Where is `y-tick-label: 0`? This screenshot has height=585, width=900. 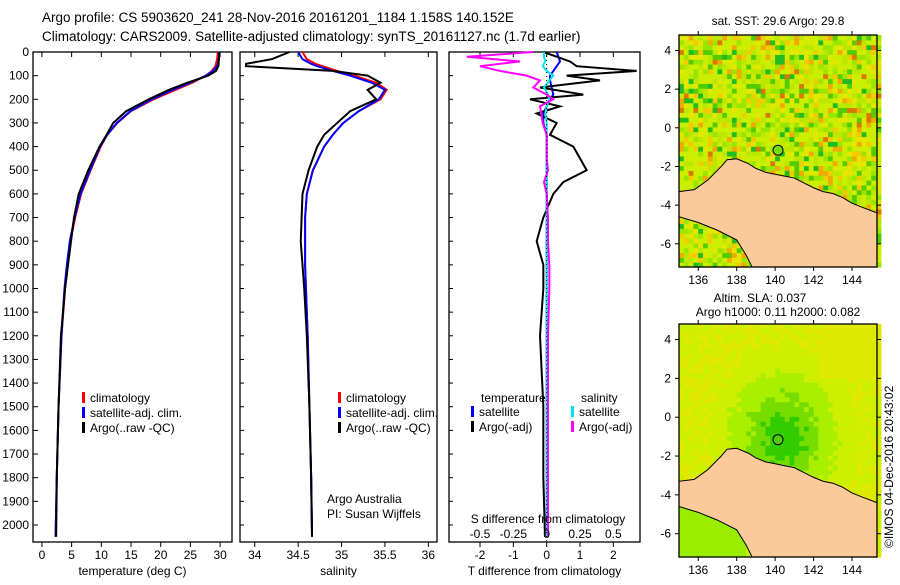
y-tick-label: 0 is located at coordinates (25, 52).